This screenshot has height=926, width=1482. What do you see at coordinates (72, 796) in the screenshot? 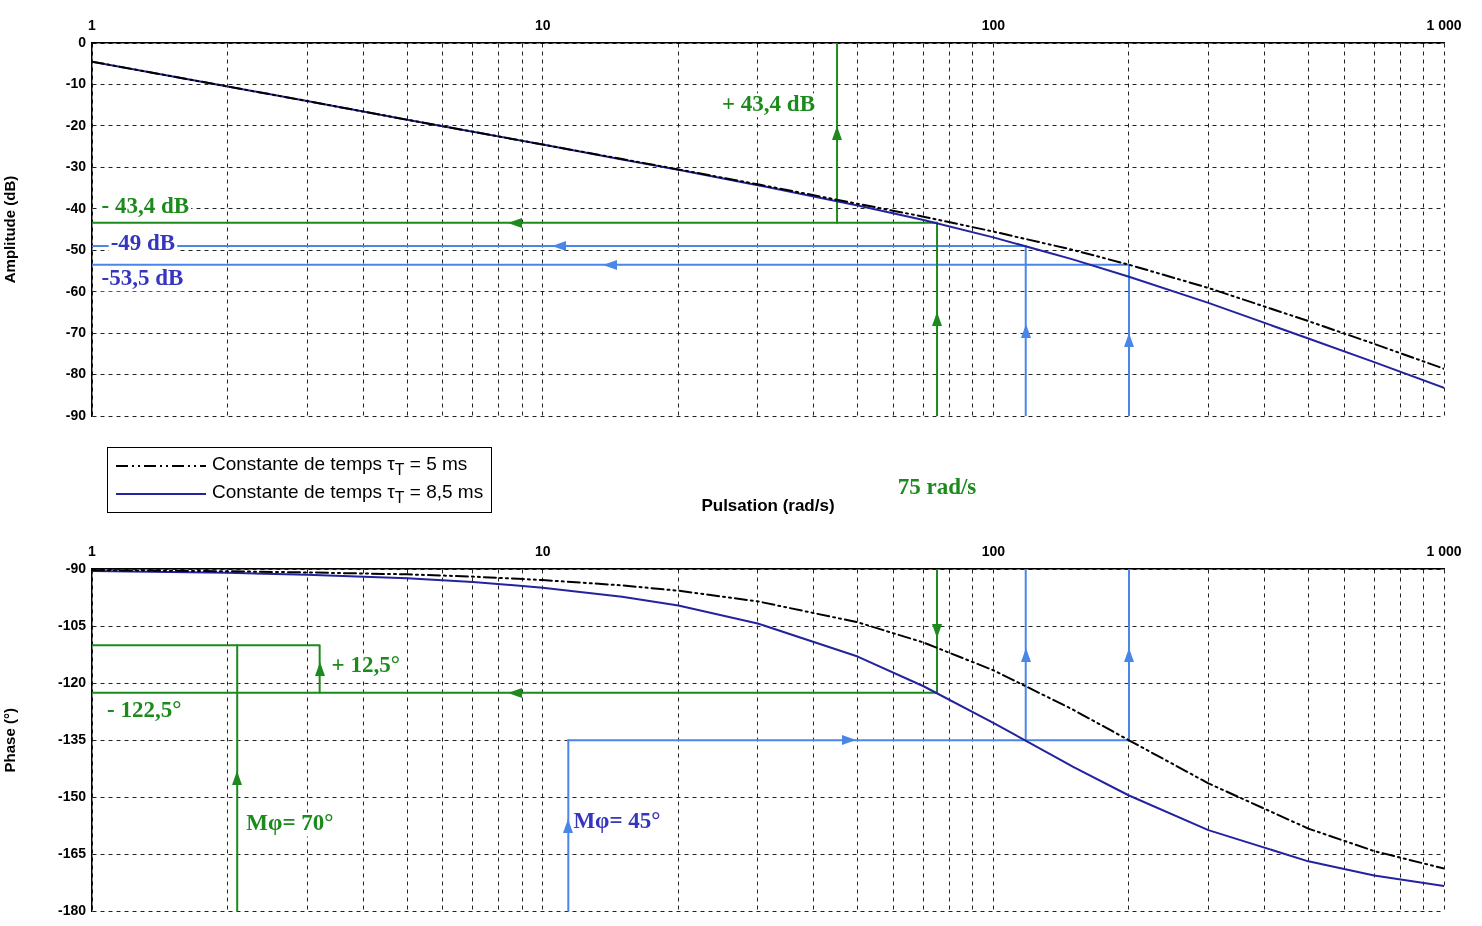
I see `y-tick-label: -150` at bounding box center [72, 796].